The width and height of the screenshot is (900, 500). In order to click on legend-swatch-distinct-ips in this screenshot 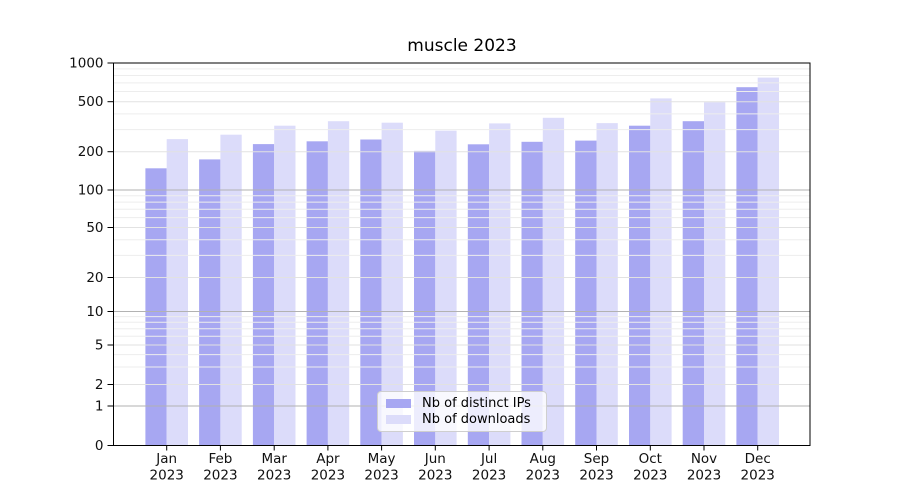, I will do `click(398, 403)`.